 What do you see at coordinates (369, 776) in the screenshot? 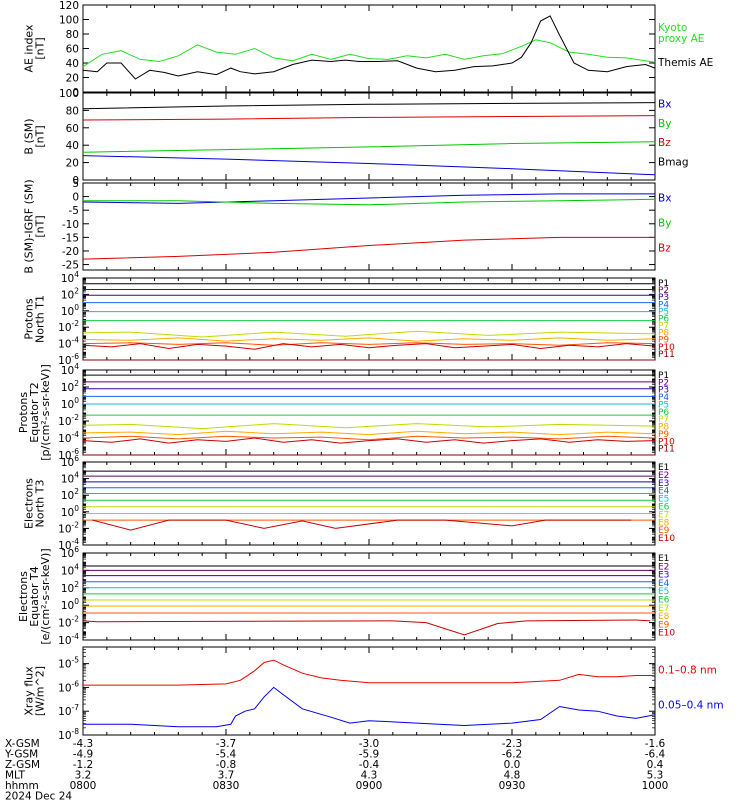
I see `x-row-value: 4.3` at bounding box center [369, 776].